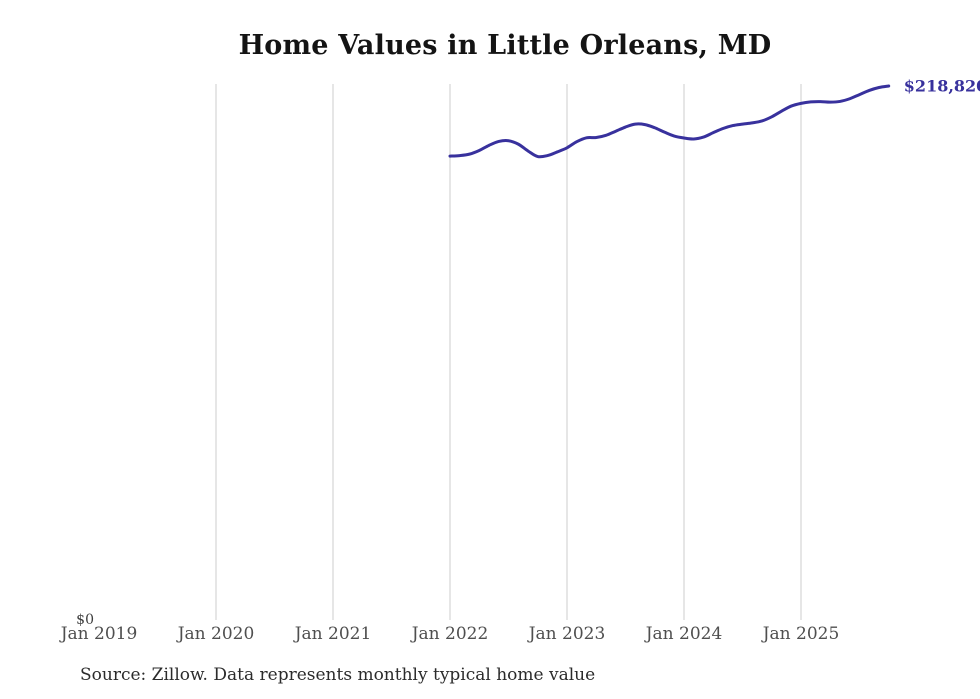  What do you see at coordinates (669, 121) in the screenshot?
I see `home-value-line` at bounding box center [669, 121].